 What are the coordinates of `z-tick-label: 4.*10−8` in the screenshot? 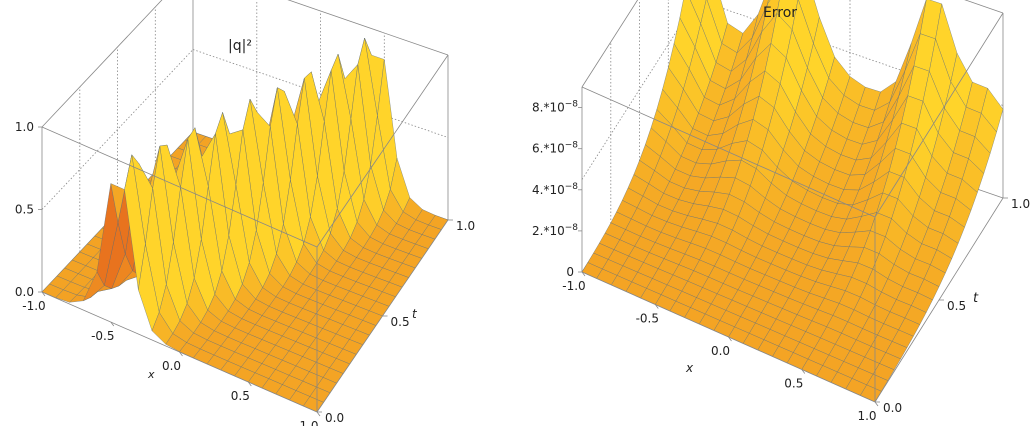 It's located at (555, 189).